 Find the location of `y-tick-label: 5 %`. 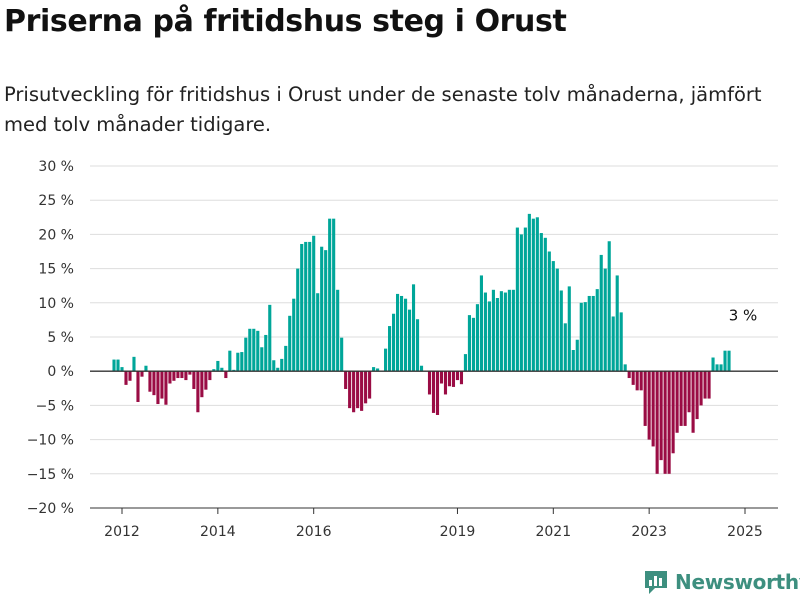

y-tick-label: 5 % is located at coordinates (60, 338).